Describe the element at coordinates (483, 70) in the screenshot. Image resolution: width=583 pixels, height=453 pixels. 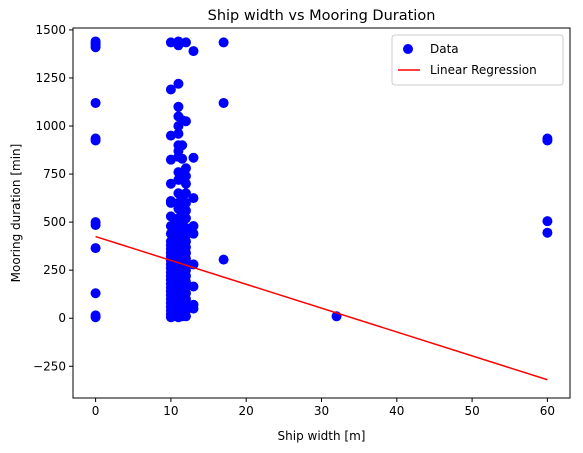
I see `legend-label-regression: Linear Regression` at that location.